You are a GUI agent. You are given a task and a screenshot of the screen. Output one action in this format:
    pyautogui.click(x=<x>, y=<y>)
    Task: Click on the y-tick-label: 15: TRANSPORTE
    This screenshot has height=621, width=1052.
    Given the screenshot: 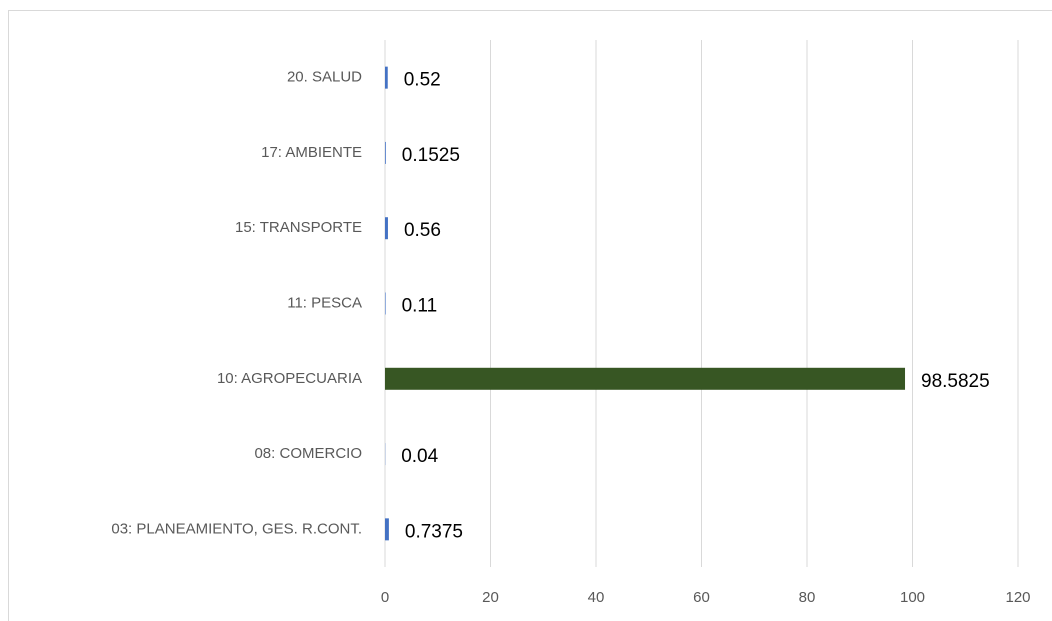 What is the action you would take?
    pyautogui.click(x=298, y=227)
    